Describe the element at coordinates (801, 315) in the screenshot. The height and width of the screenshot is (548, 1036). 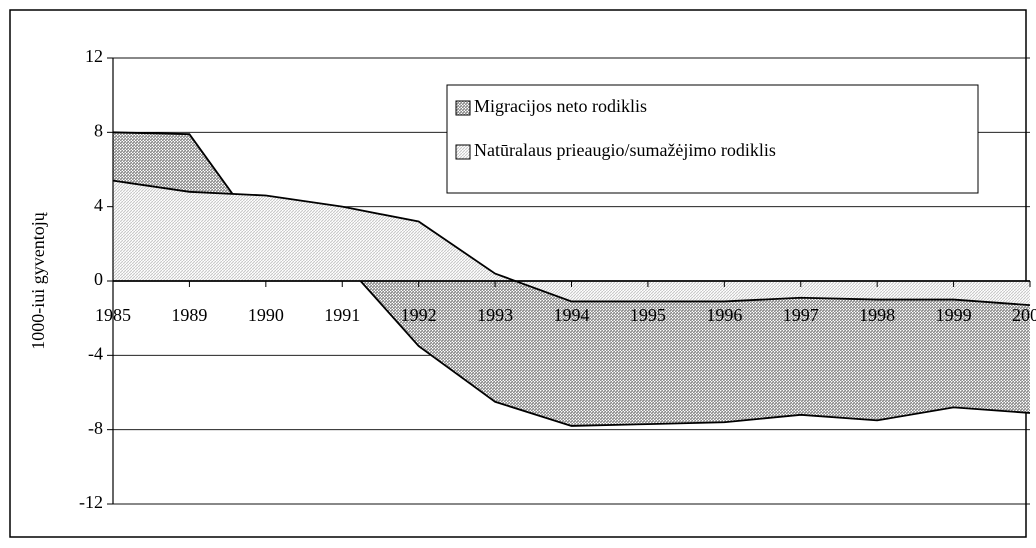
I see `x-tick-label: 1997` at that location.